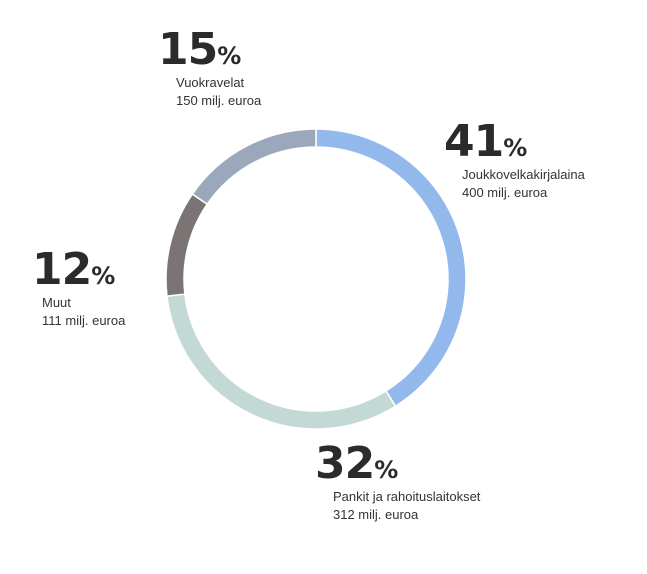 The width and height of the screenshot is (647, 574). I want to click on percent-value: 41%, so click(514, 142).